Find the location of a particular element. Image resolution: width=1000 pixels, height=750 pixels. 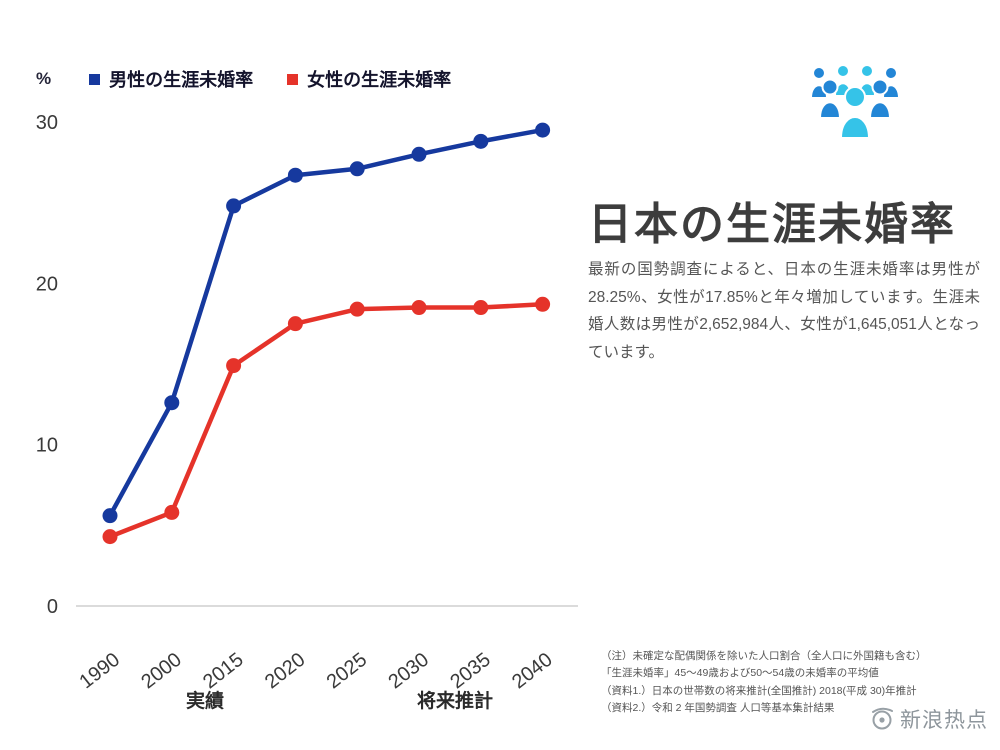

x-tick-label: 2025 is located at coordinates (347, 671).